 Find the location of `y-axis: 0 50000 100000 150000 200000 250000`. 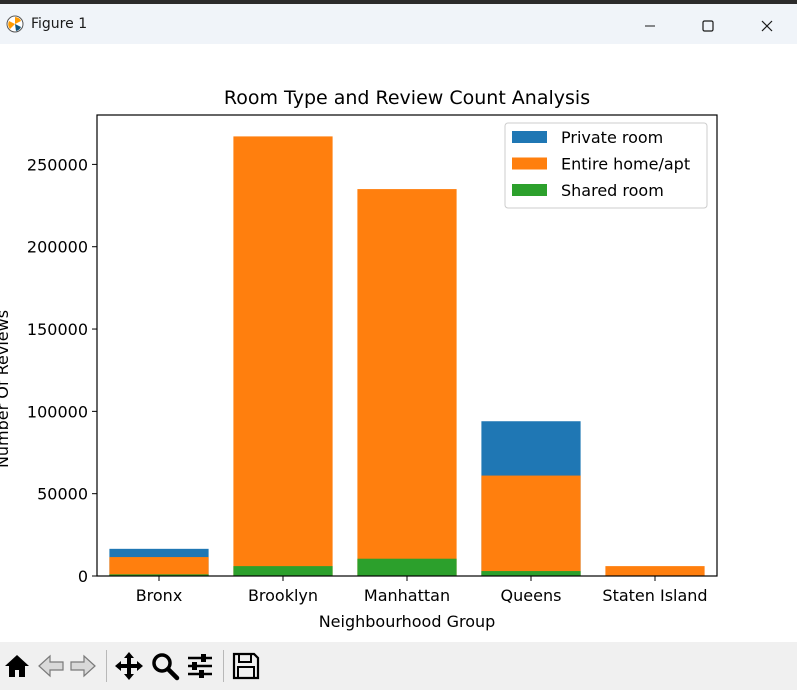

y-axis: 0 50000 100000 150000 200000 250000 is located at coordinates (62, 370).